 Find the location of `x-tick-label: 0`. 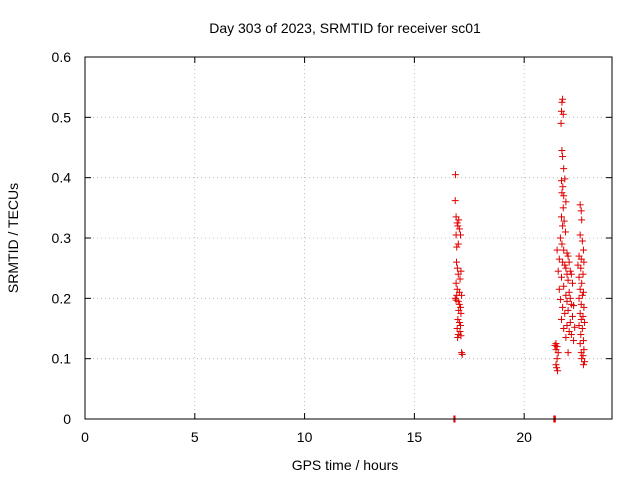

x-tick-label: 0 is located at coordinates (85, 437).